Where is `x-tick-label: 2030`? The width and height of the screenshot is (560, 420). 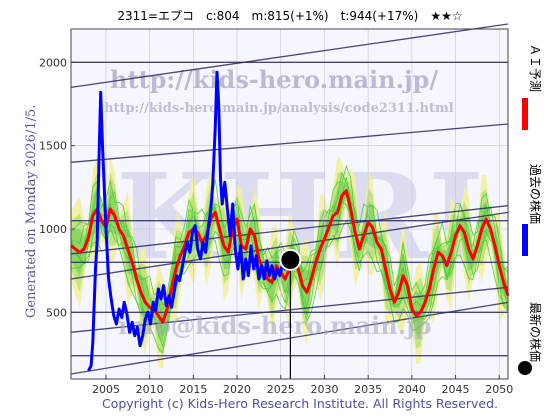 x-tick-label: 2030 is located at coordinates (324, 389).